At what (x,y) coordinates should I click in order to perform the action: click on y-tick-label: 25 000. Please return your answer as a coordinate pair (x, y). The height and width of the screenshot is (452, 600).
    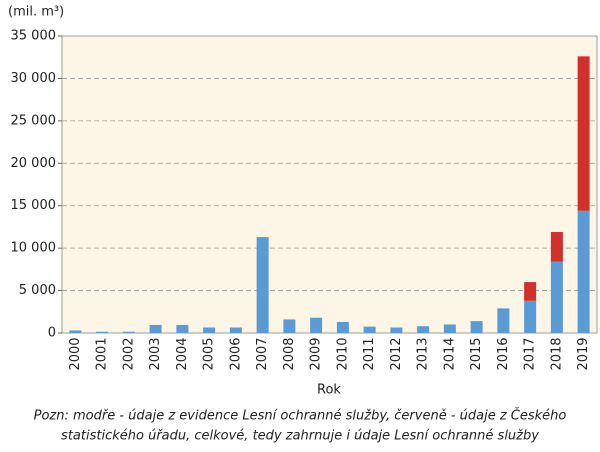
    Looking at the image, I should click on (34, 120).